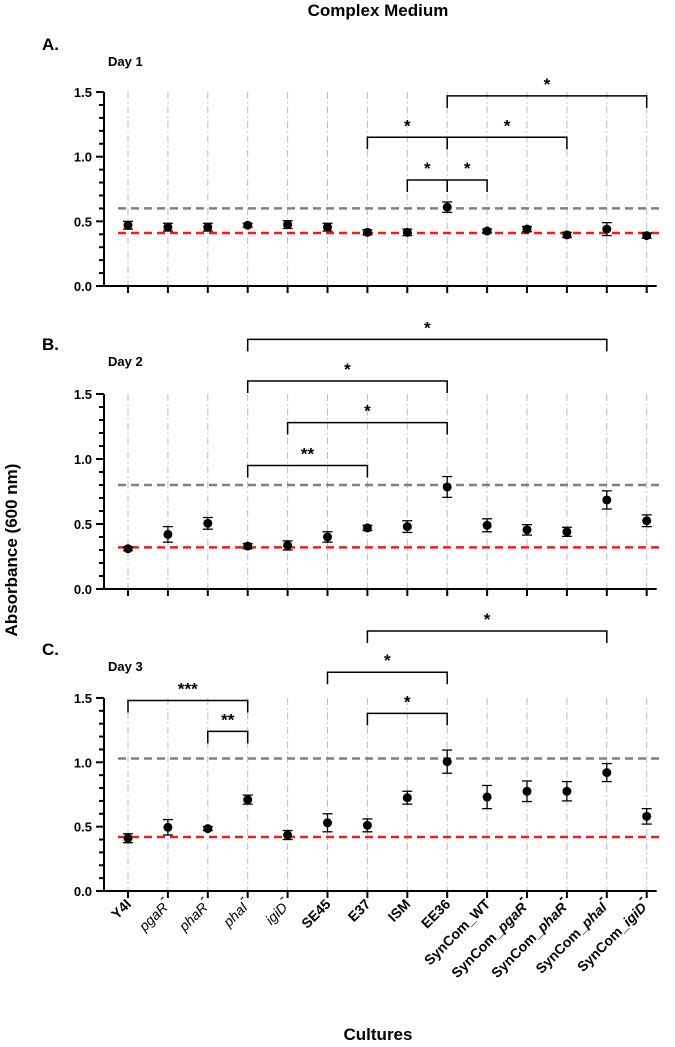  I want to click on x-axis-title: Cultures, so click(378, 1034).